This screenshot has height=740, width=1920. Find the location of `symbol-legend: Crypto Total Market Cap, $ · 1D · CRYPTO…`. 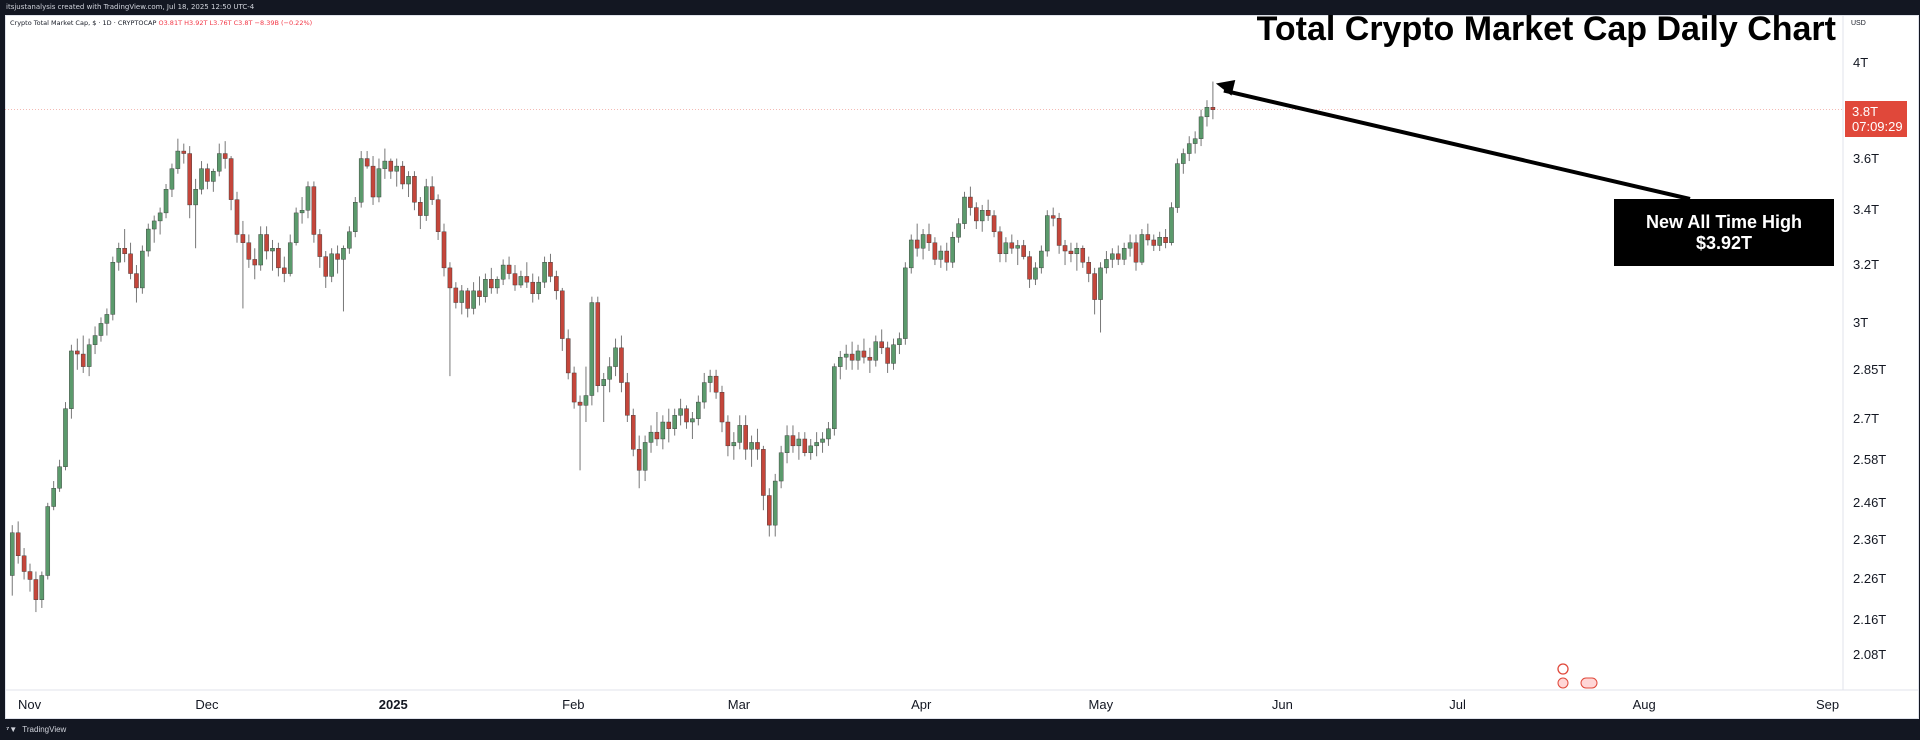

symbol-legend: Crypto Total Market Cap, $ · 1D · CRYPTO… is located at coordinates (161, 23).